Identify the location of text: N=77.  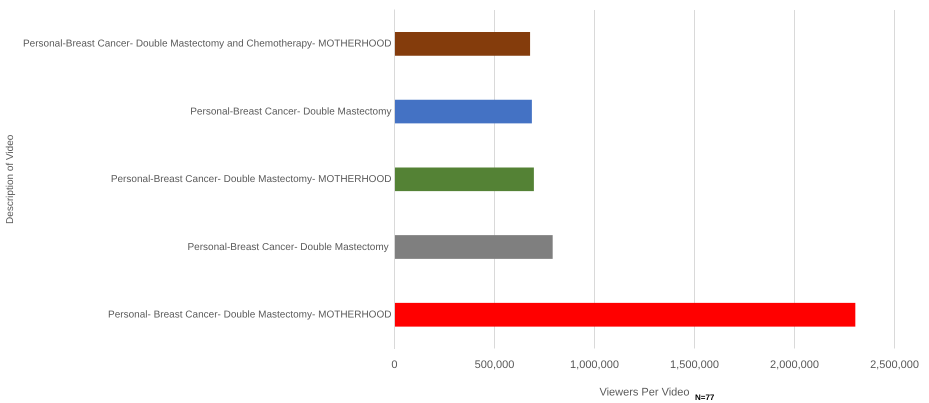
(704, 397).